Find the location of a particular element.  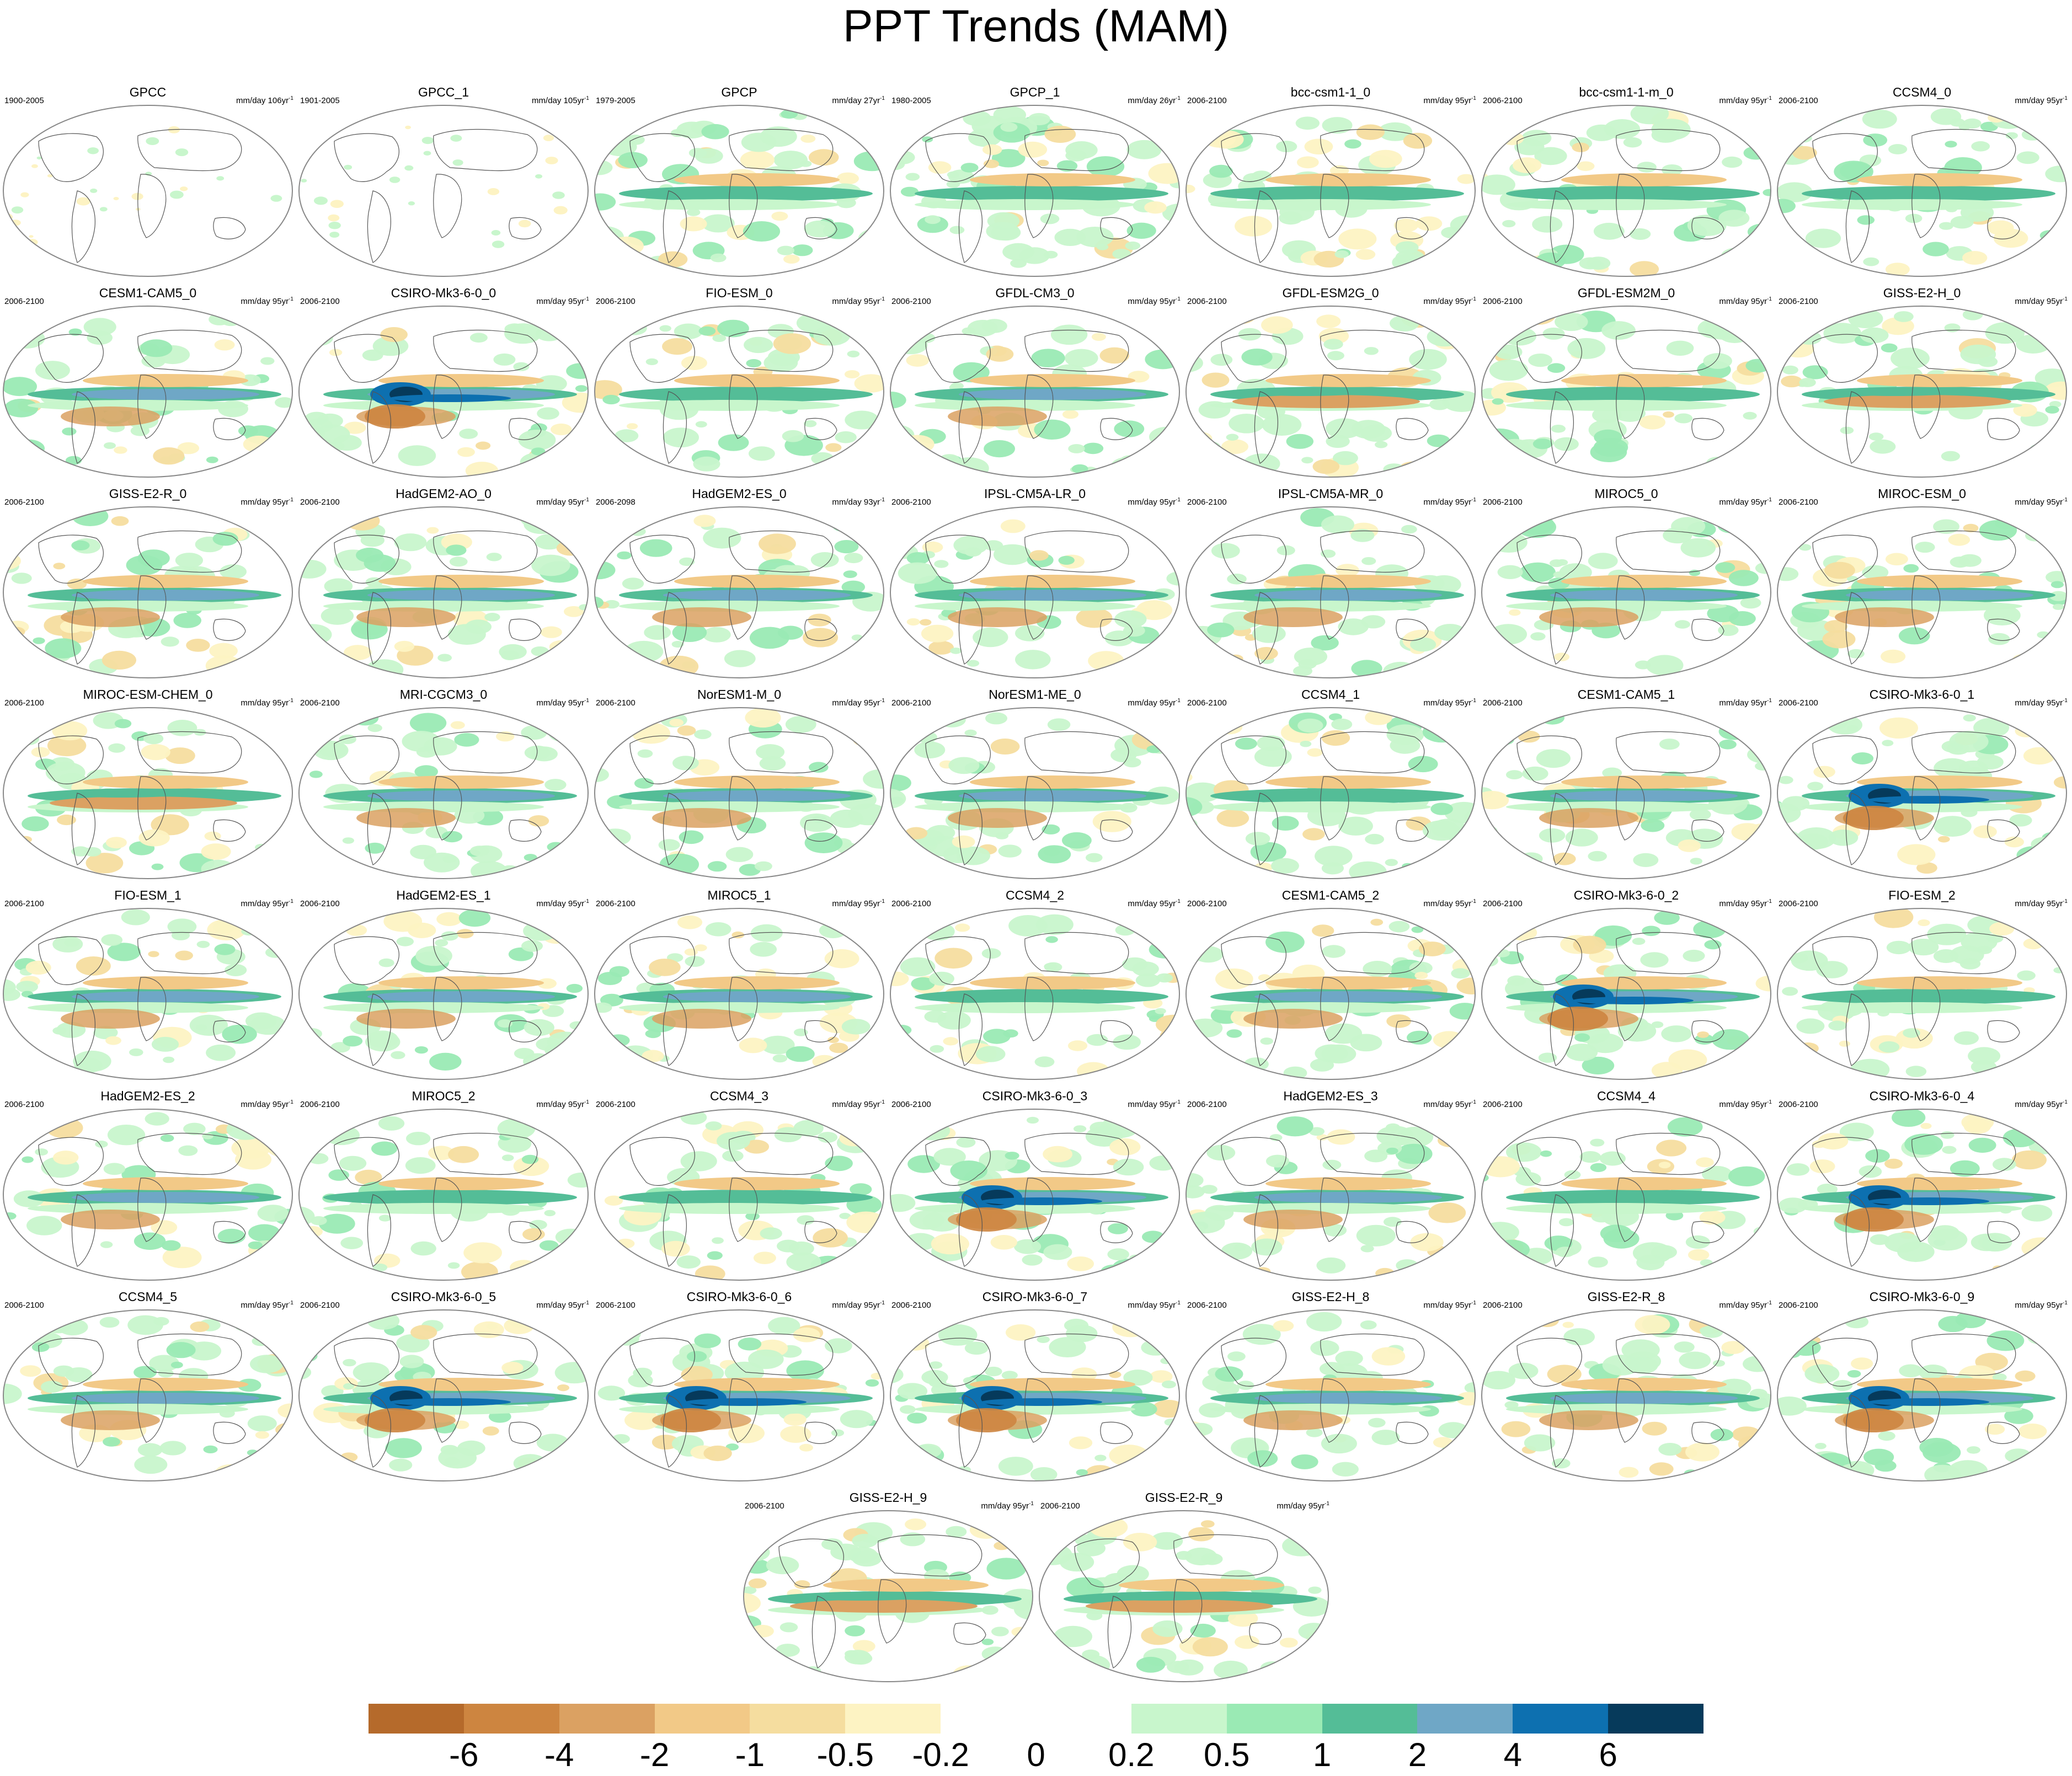

panel-title: CSIRO-Mk3-6-0_2 is located at coordinates (1626, 895).